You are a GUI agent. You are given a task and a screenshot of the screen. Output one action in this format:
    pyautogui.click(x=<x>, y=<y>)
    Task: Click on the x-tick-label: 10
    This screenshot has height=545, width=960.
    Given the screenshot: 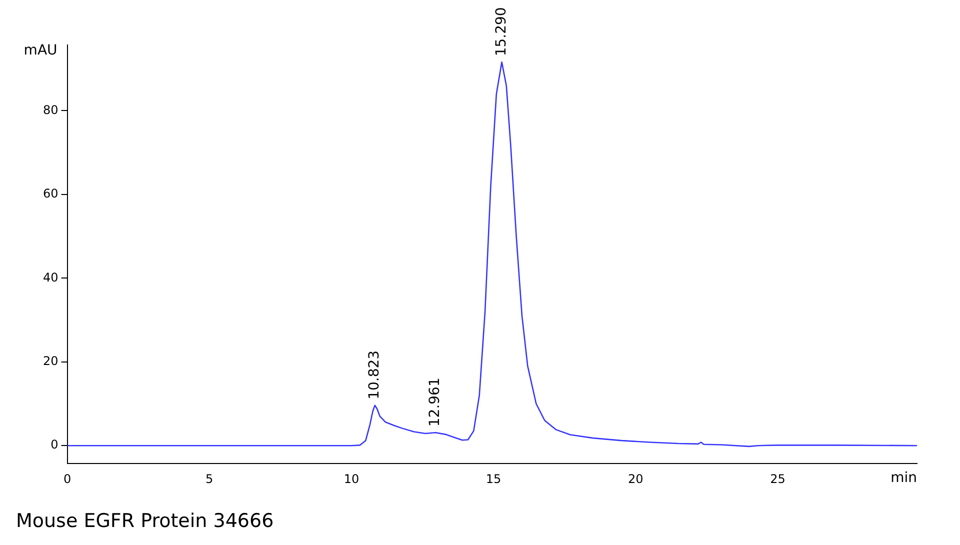 What is the action you would take?
    pyautogui.click(x=352, y=479)
    